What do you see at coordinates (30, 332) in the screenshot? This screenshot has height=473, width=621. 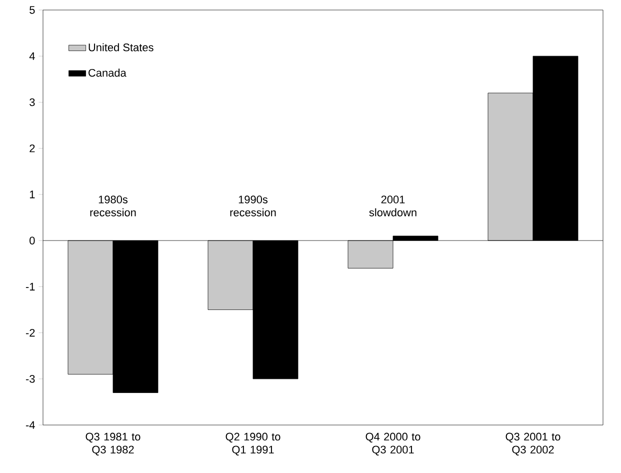 I see `y-tick-label: -2` at bounding box center [30, 332].